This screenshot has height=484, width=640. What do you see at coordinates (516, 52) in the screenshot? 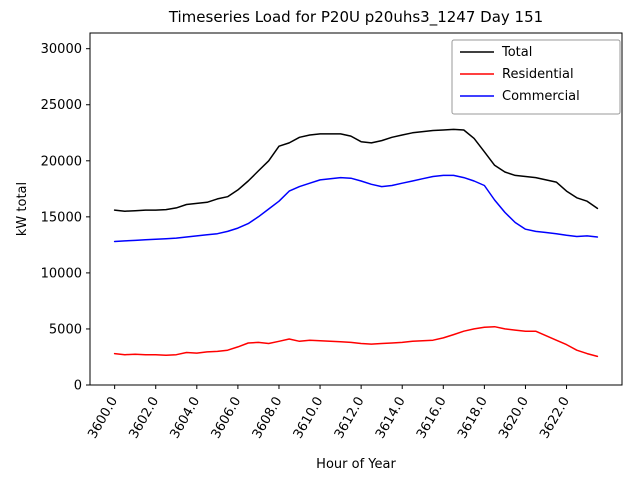
I see `legend-label-total: Total` at bounding box center [516, 52].